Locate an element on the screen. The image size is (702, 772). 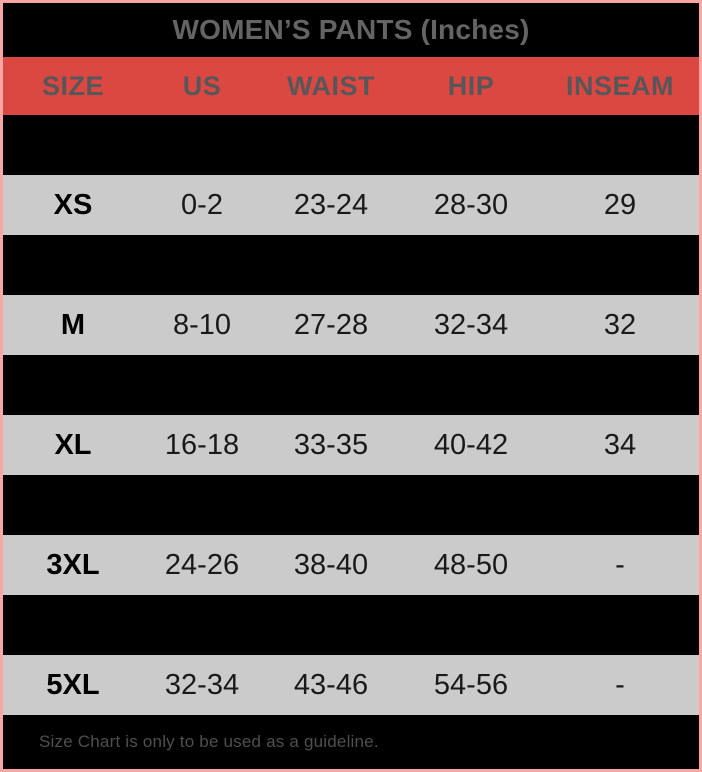
column-header-size: SIZE is located at coordinates (72, 85).